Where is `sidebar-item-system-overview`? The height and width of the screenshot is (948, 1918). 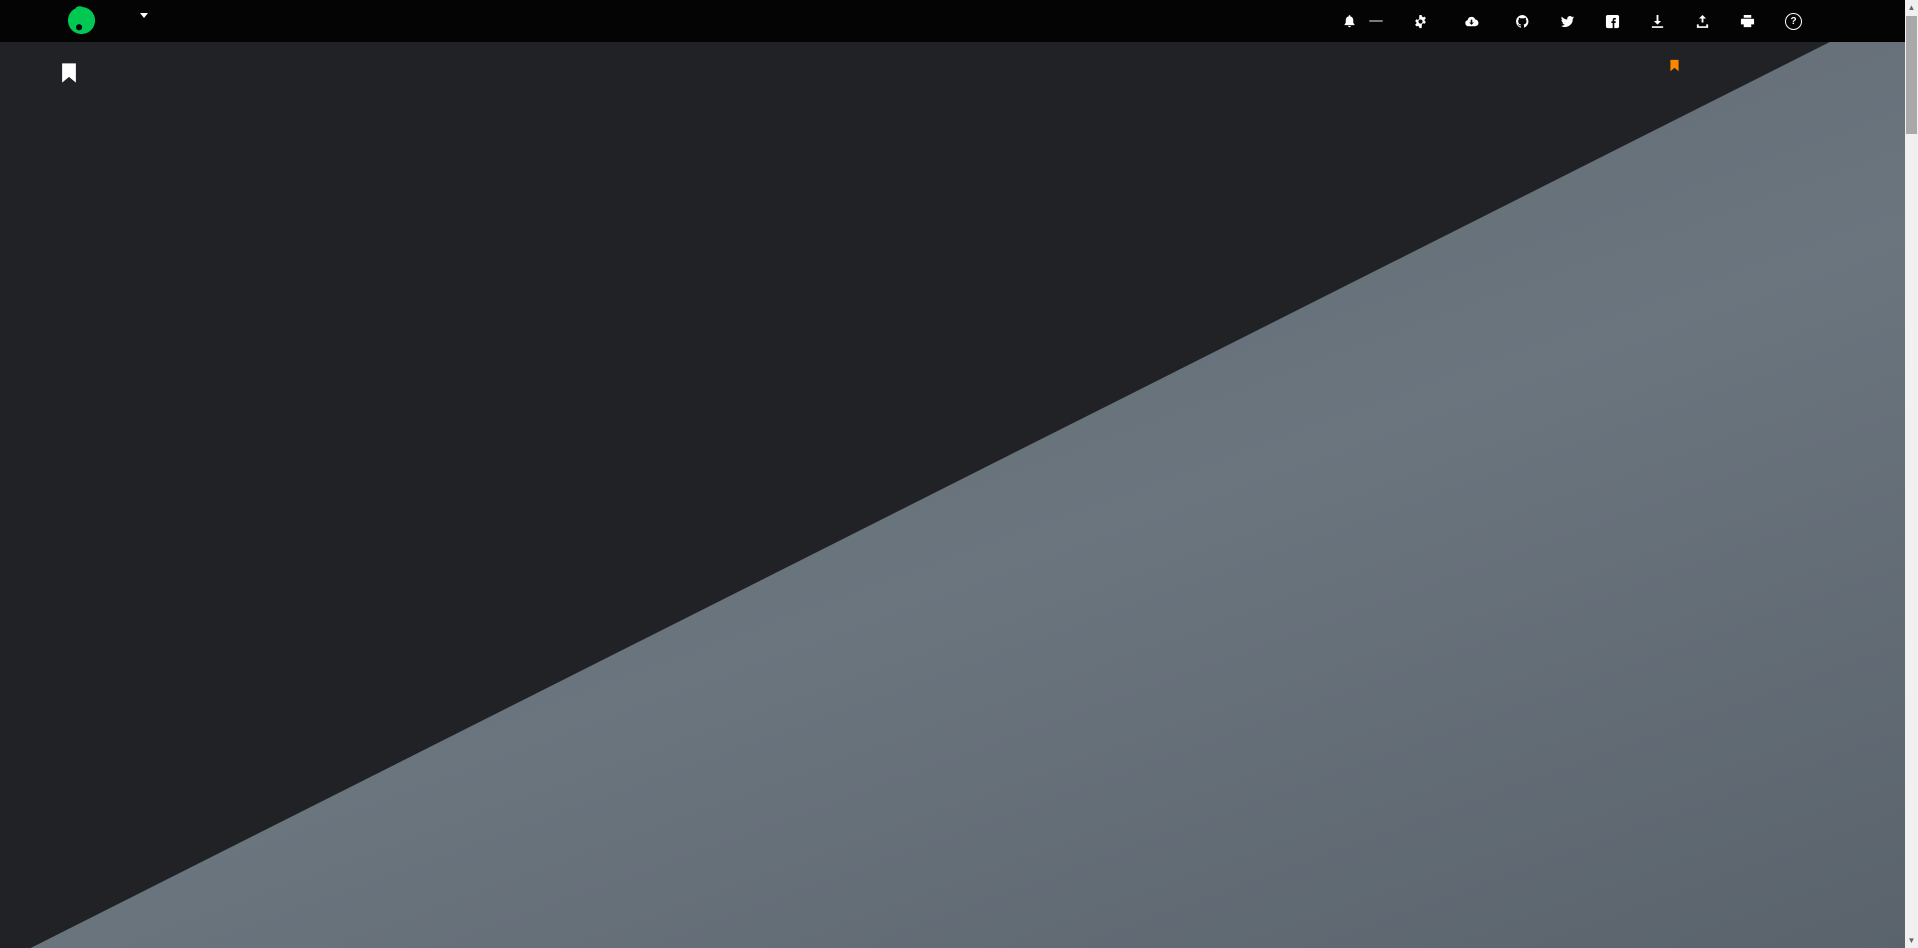
sidebar-item-system-overview is located at coordinates (1678, 65).